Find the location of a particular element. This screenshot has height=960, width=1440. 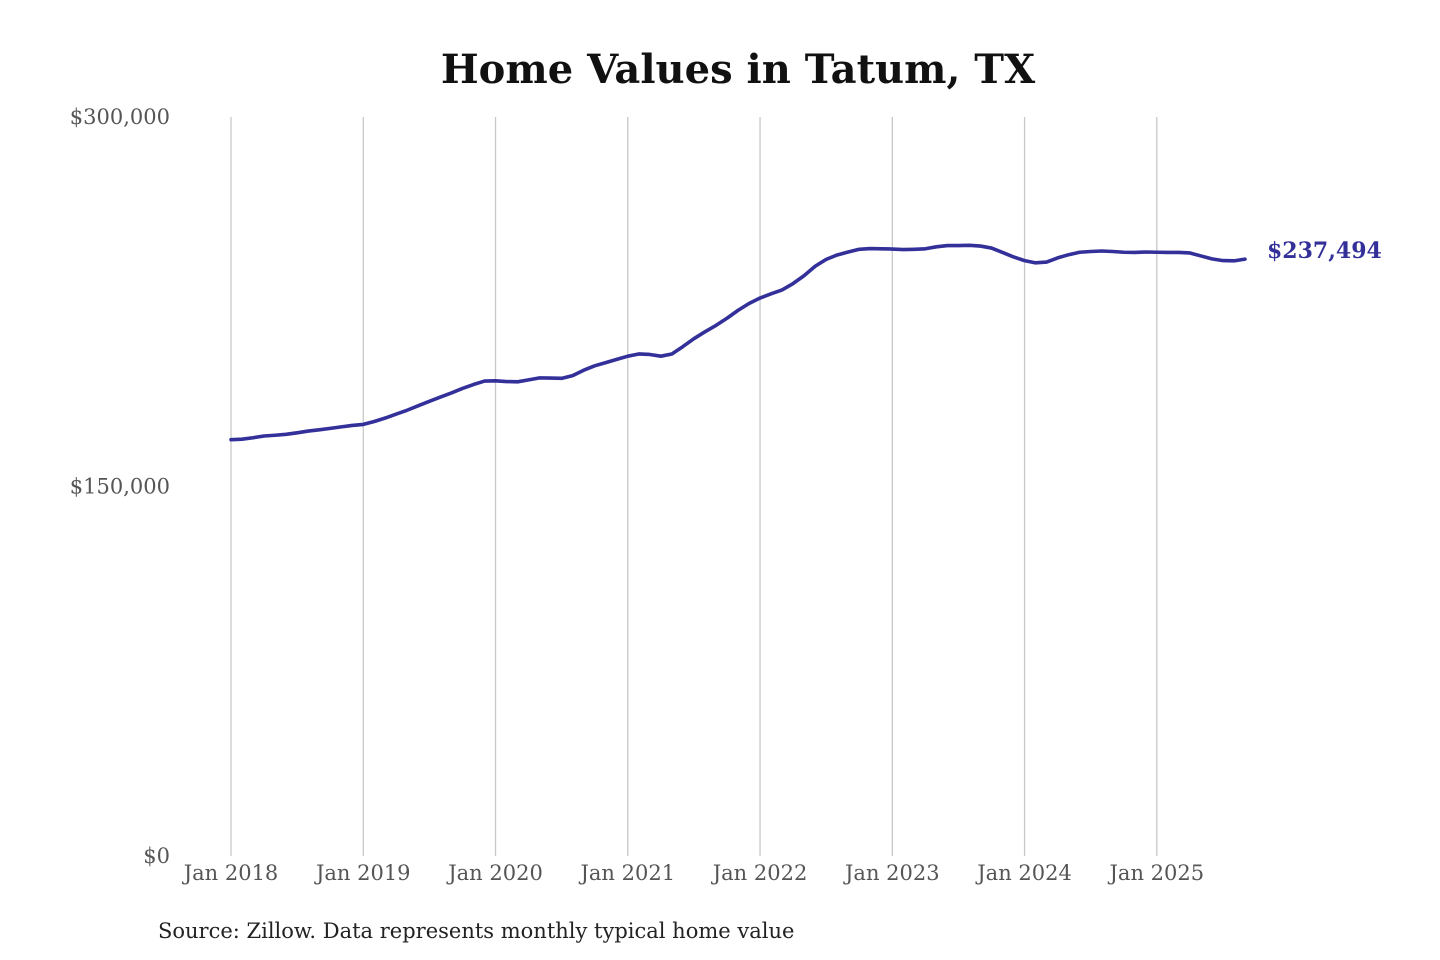

x-tick-label: Jan 2023 is located at coordinates (891, 873).